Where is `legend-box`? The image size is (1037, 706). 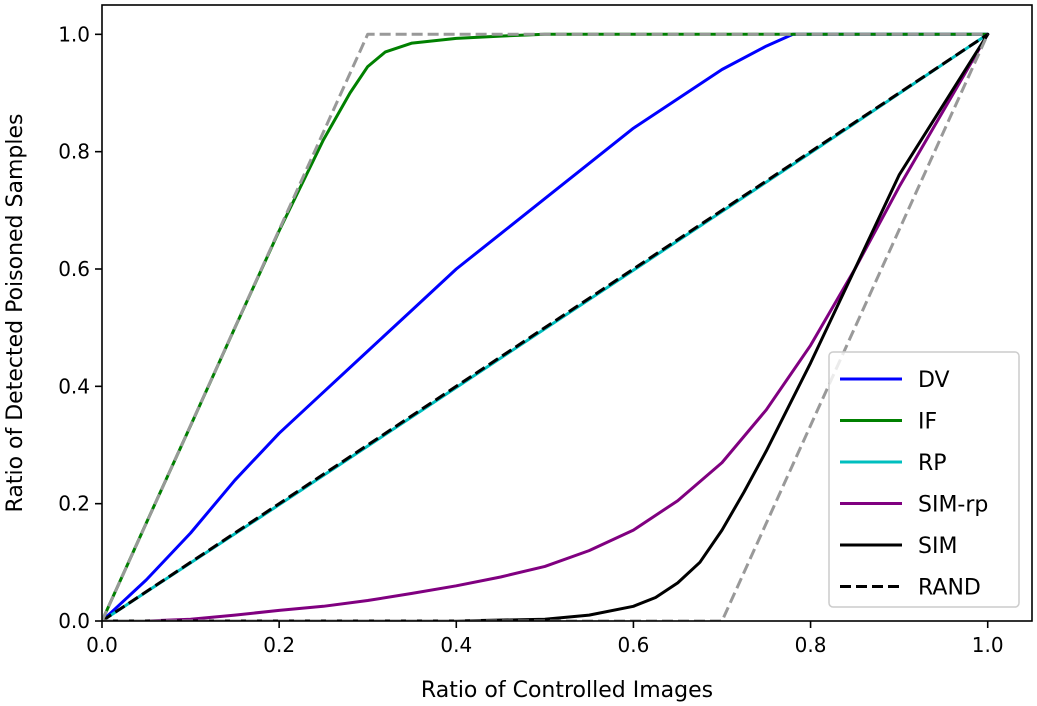
legend-box is located at coordinates (924, 479).